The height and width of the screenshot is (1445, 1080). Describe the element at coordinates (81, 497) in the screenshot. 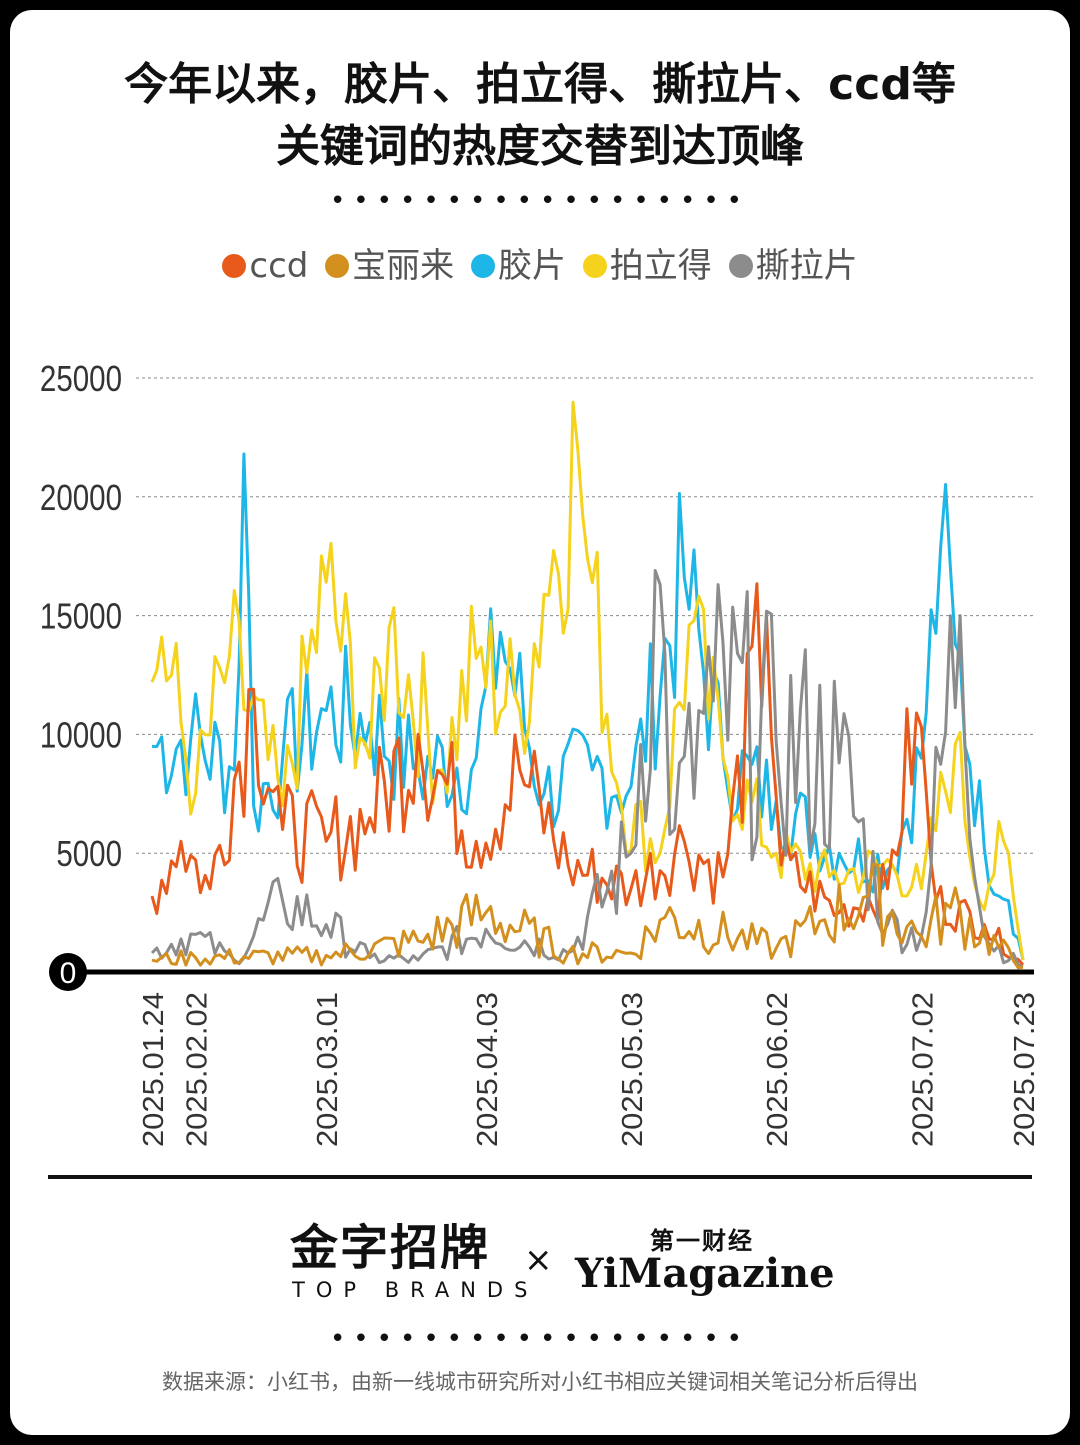

I see `y-tick-label: 20000` at that location.